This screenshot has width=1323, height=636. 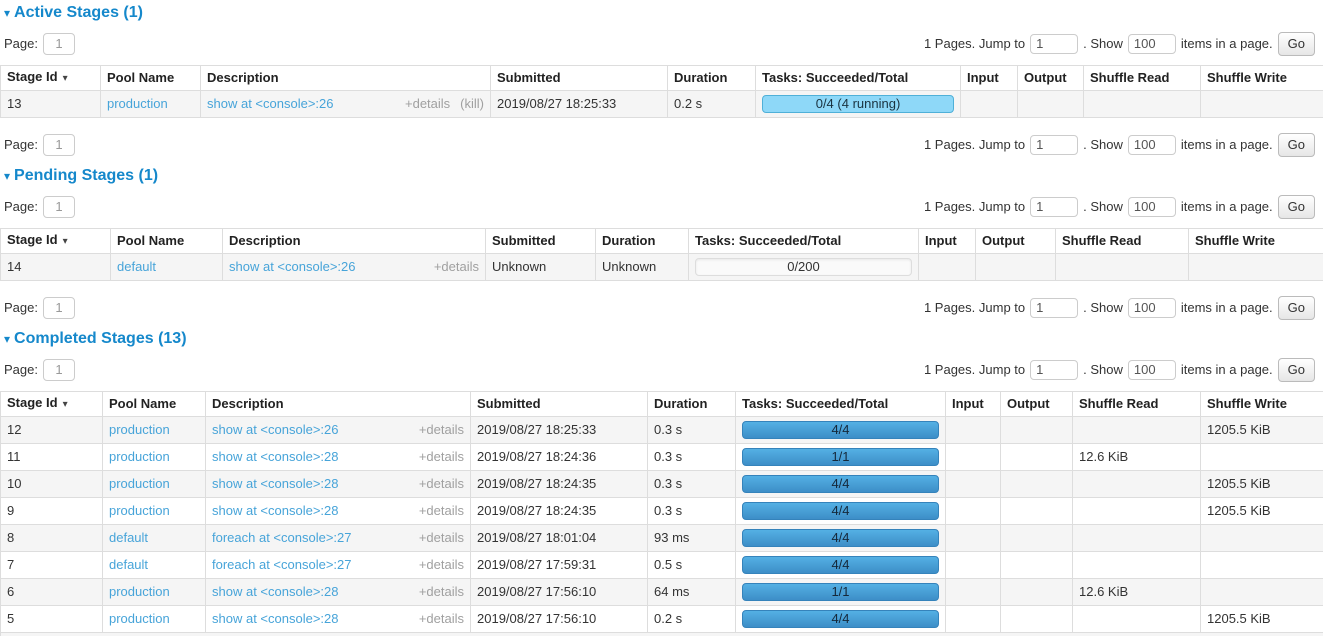 I want to click on cell-duration: 0.2 s, so click(x=692, y=619).